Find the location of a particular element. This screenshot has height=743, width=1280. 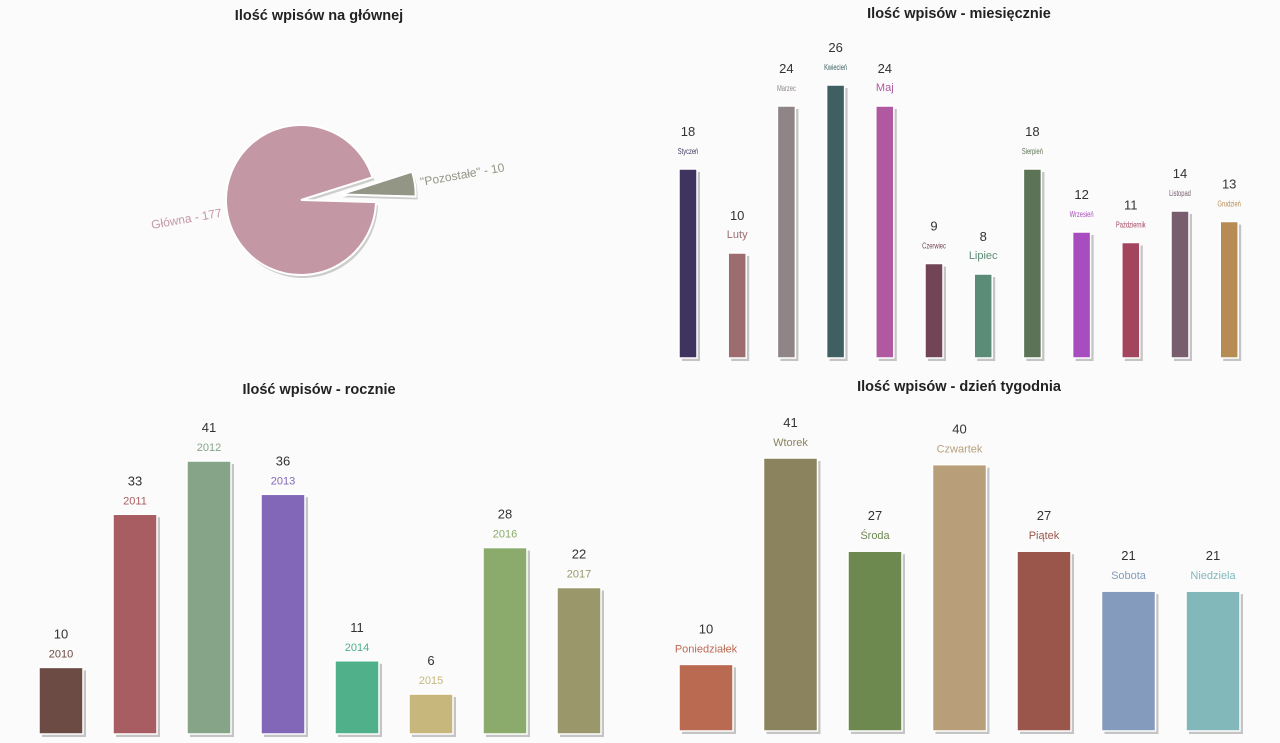

bar-value-label: 28 is located at coordinates (505, 514).